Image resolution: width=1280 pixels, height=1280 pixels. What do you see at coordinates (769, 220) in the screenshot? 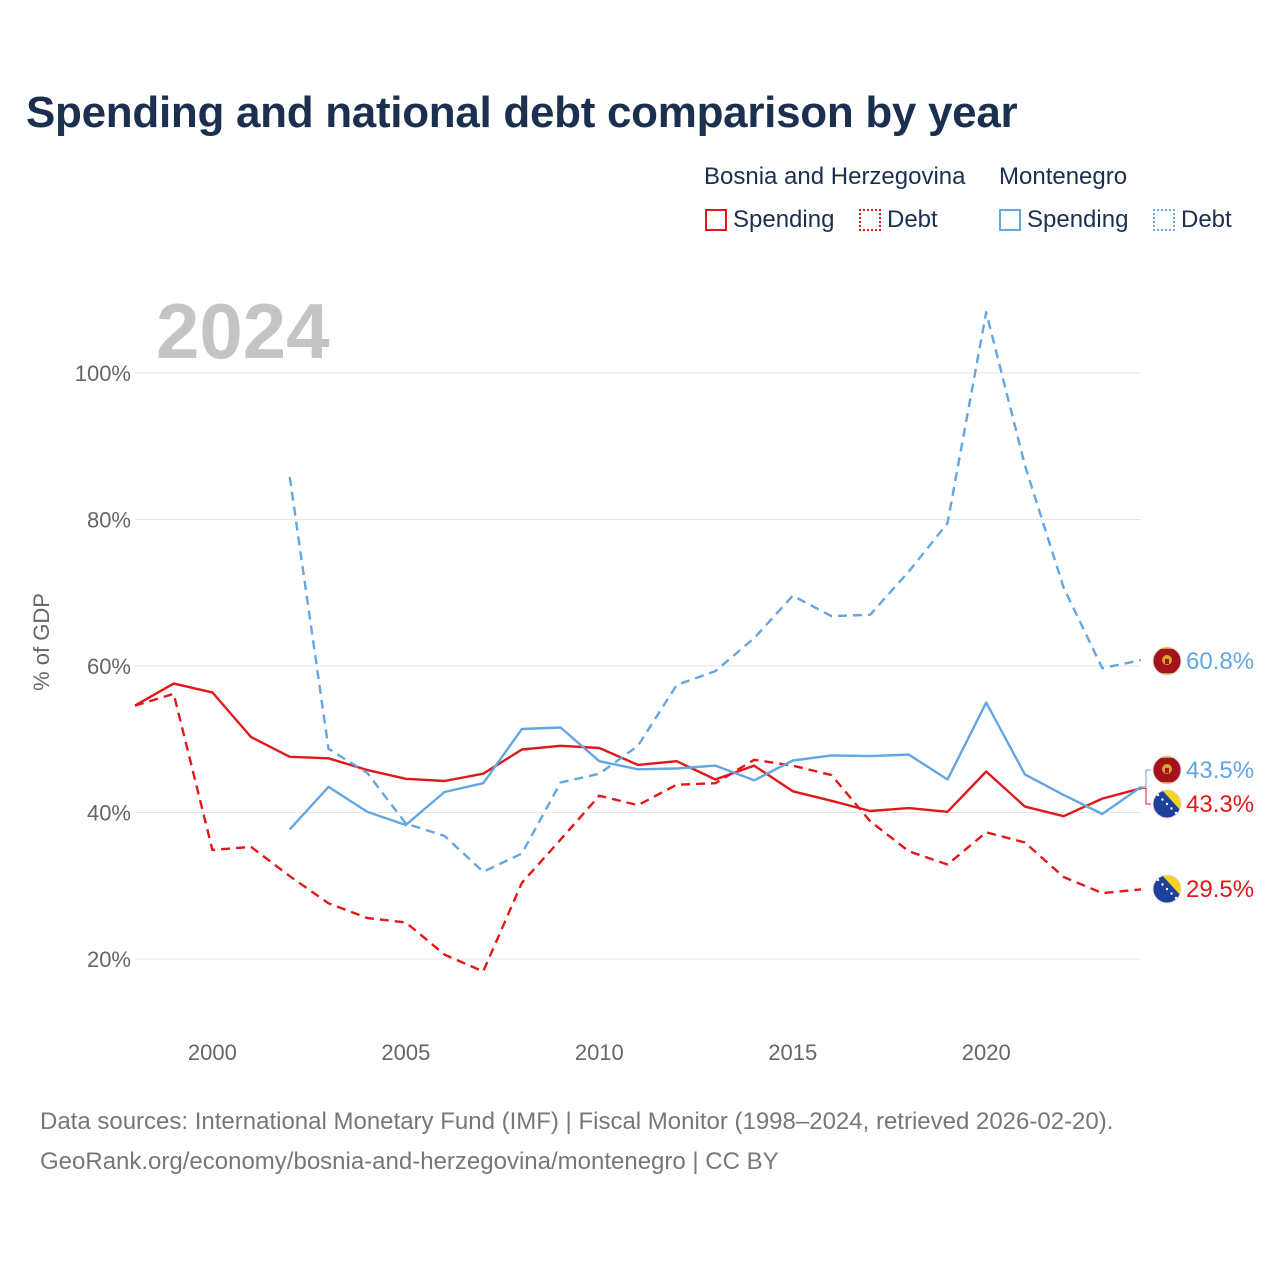
I see `legend-item-bosnia-spending: Spending` at bounding box center [769, 220].